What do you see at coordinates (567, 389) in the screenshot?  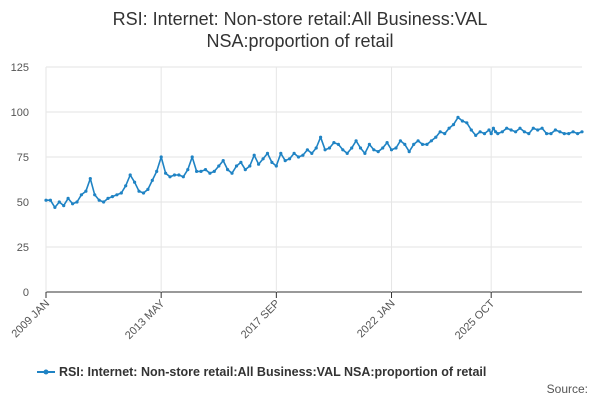 I see `source-label: Source:` at bounding box center [567, 389].